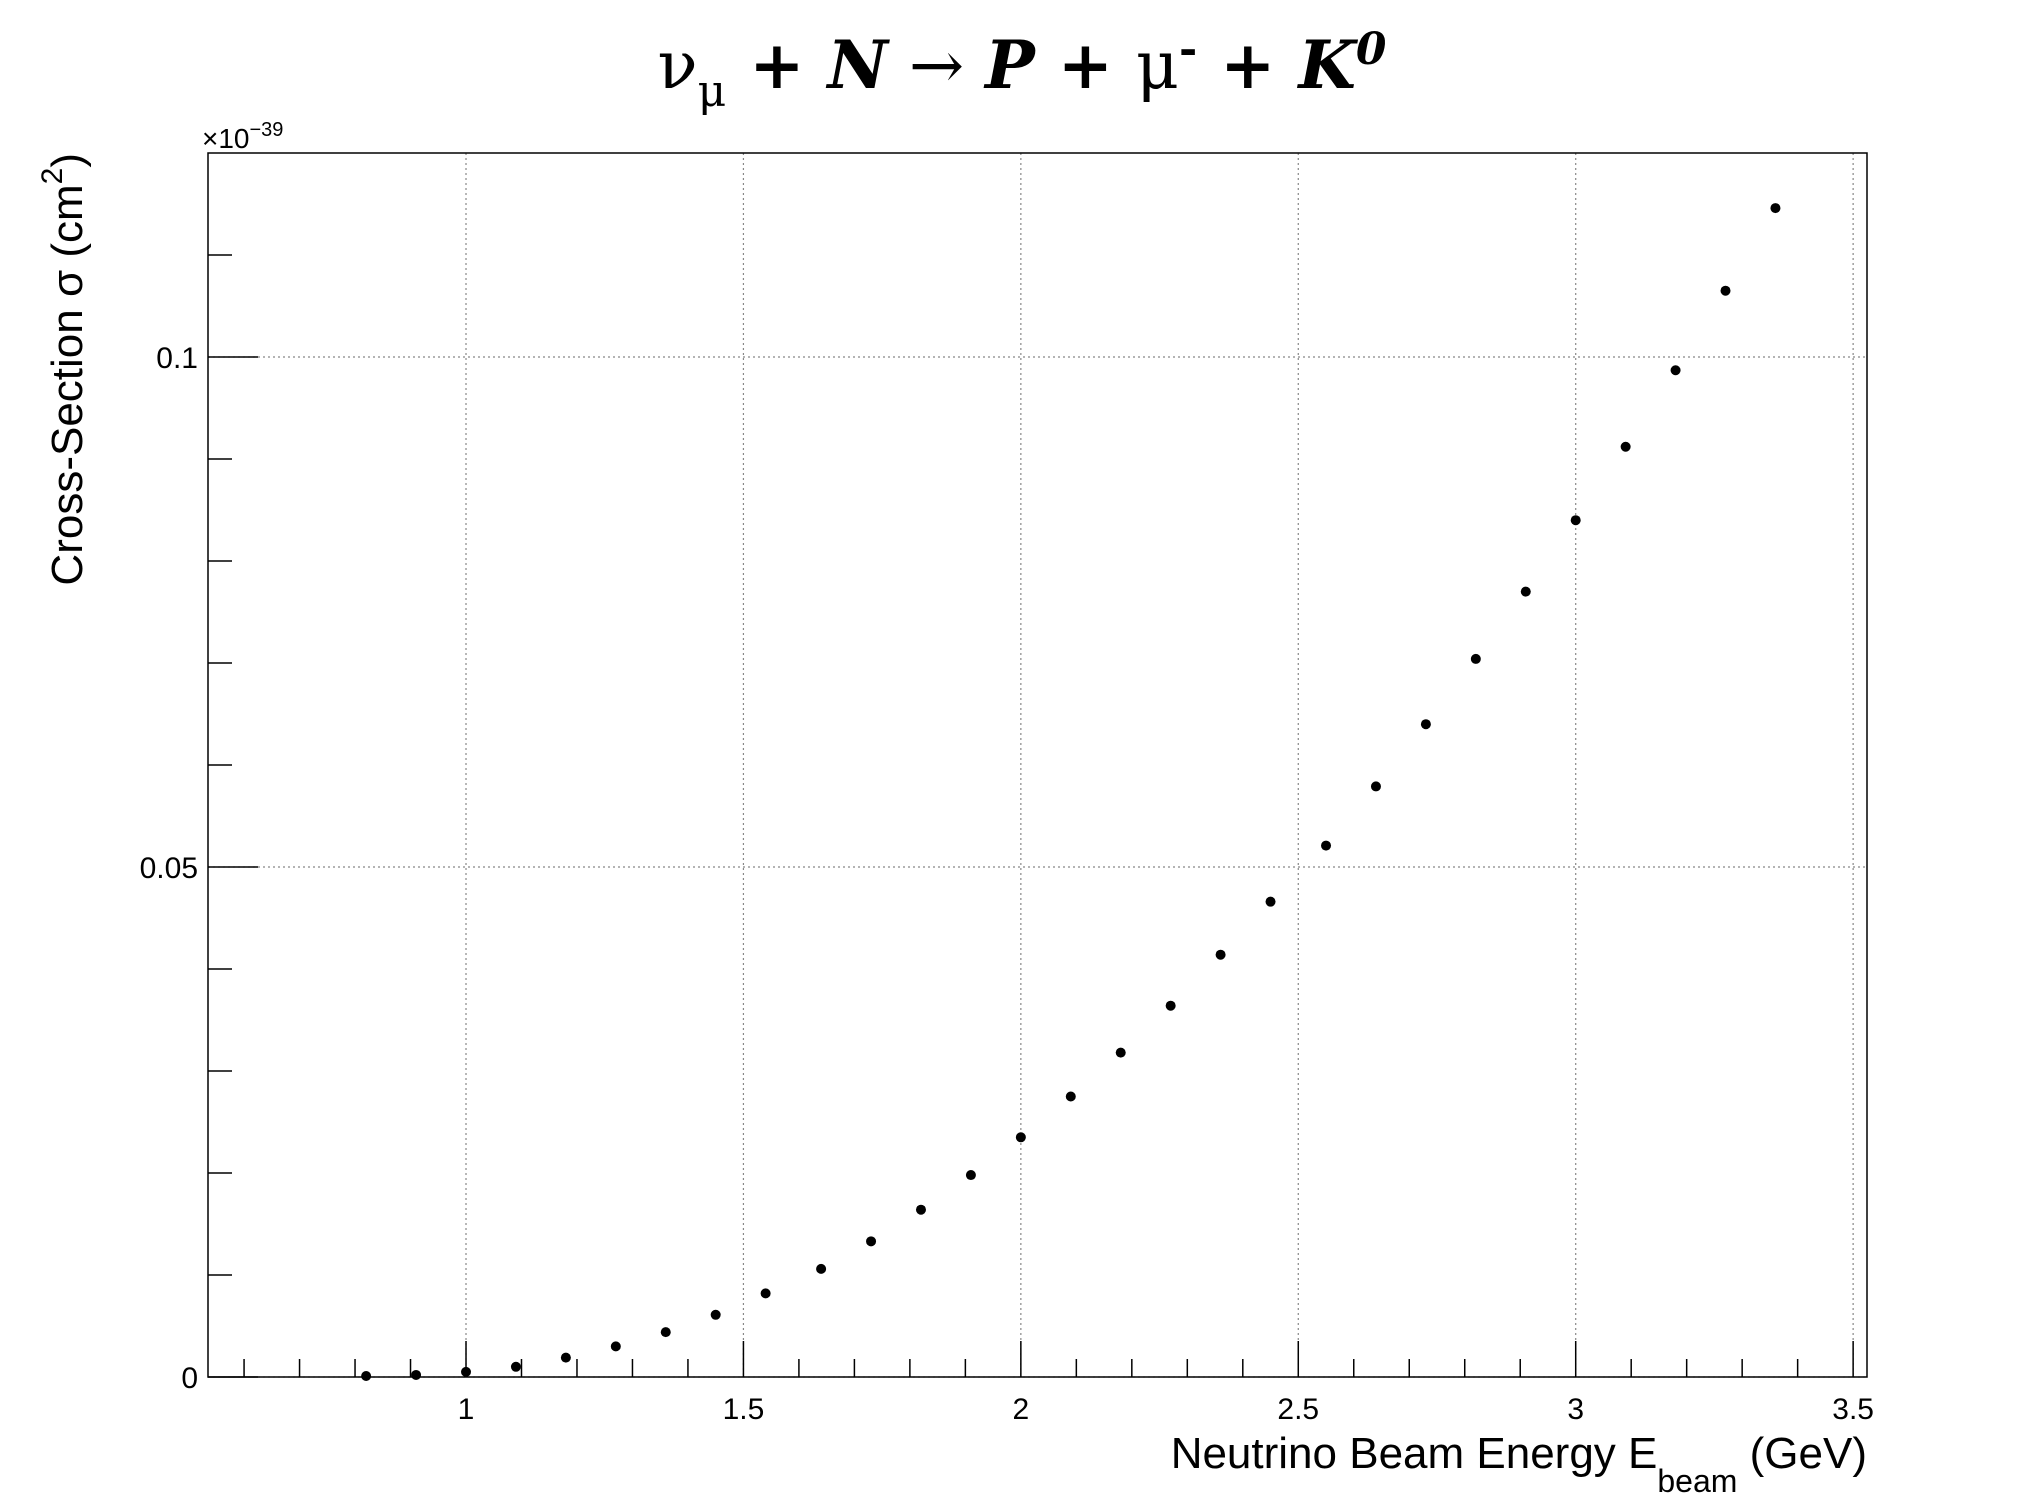 This screenshot has height=1508, width=2044. What do you see at coordinates (1414, 1453) in the screenshot?
I see `x-axis-label-main: Neutrino Beam Energy E` at bounding box center [1414, 1453].